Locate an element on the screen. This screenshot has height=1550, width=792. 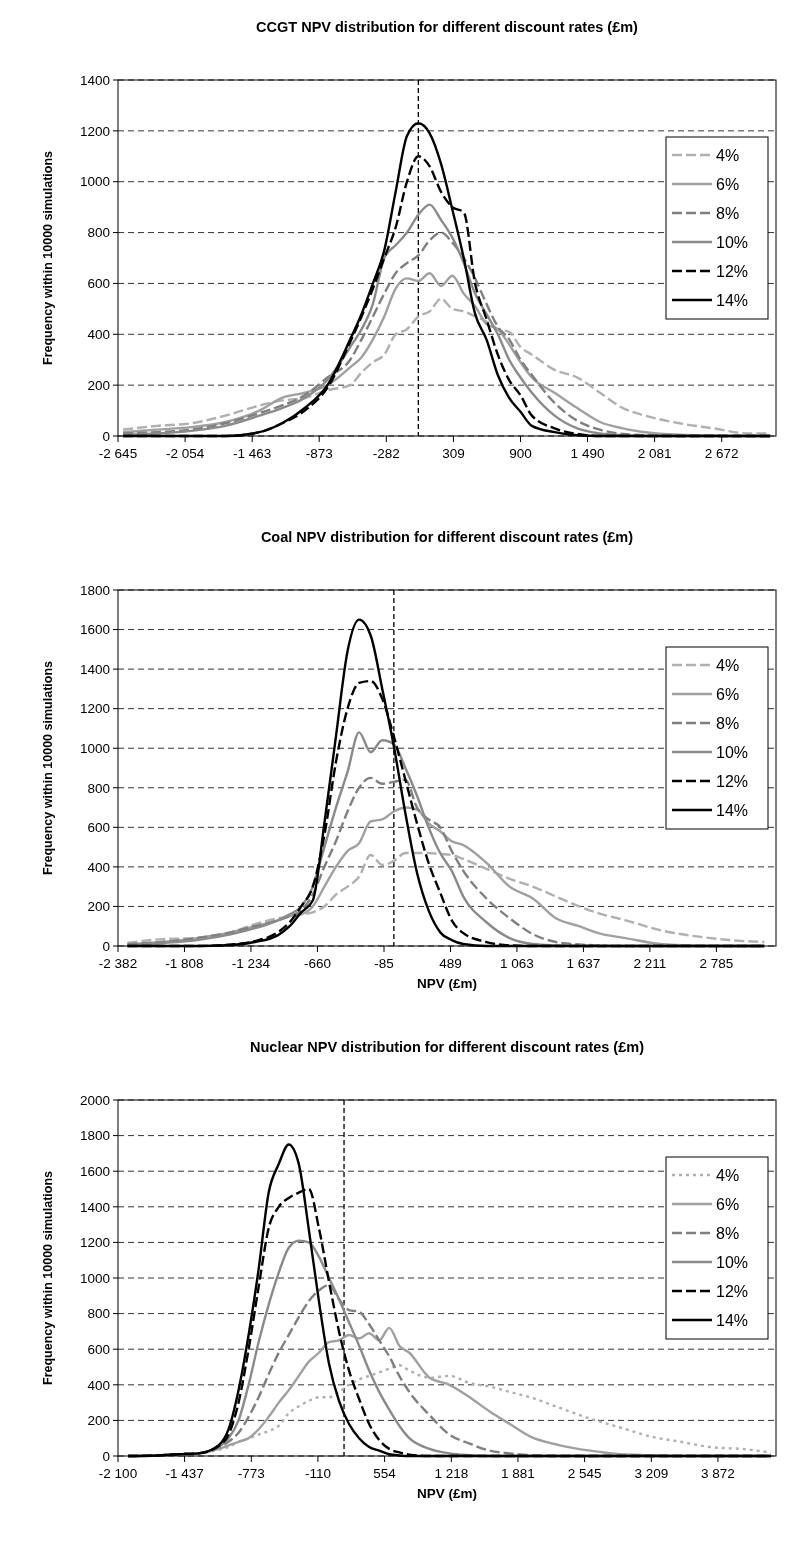
x-tick-label: 1 637 is located at coordinates (583, 963).